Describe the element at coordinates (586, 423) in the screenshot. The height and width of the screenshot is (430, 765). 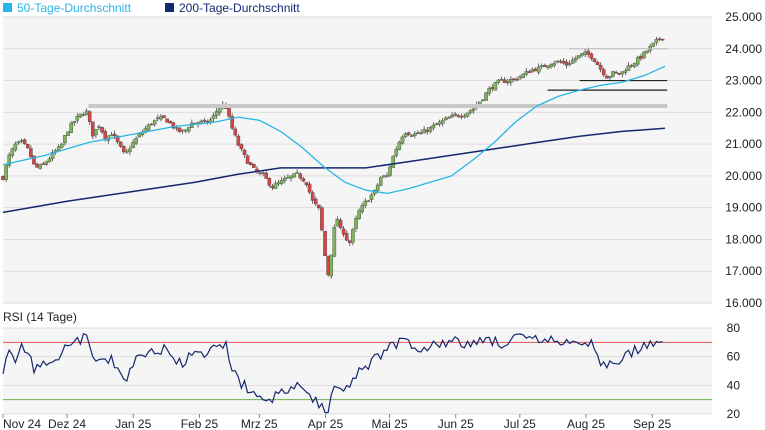
I see `x-tick-label: Aug 25` at that location.